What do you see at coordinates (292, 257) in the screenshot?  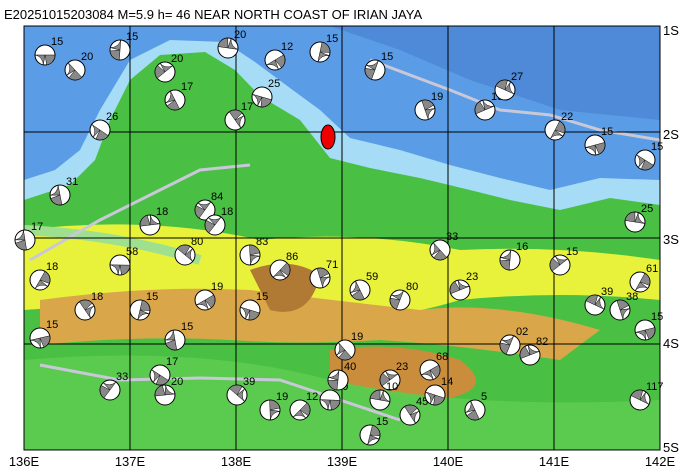 I see `event-depth: 86` at bounding box center [292, 257].